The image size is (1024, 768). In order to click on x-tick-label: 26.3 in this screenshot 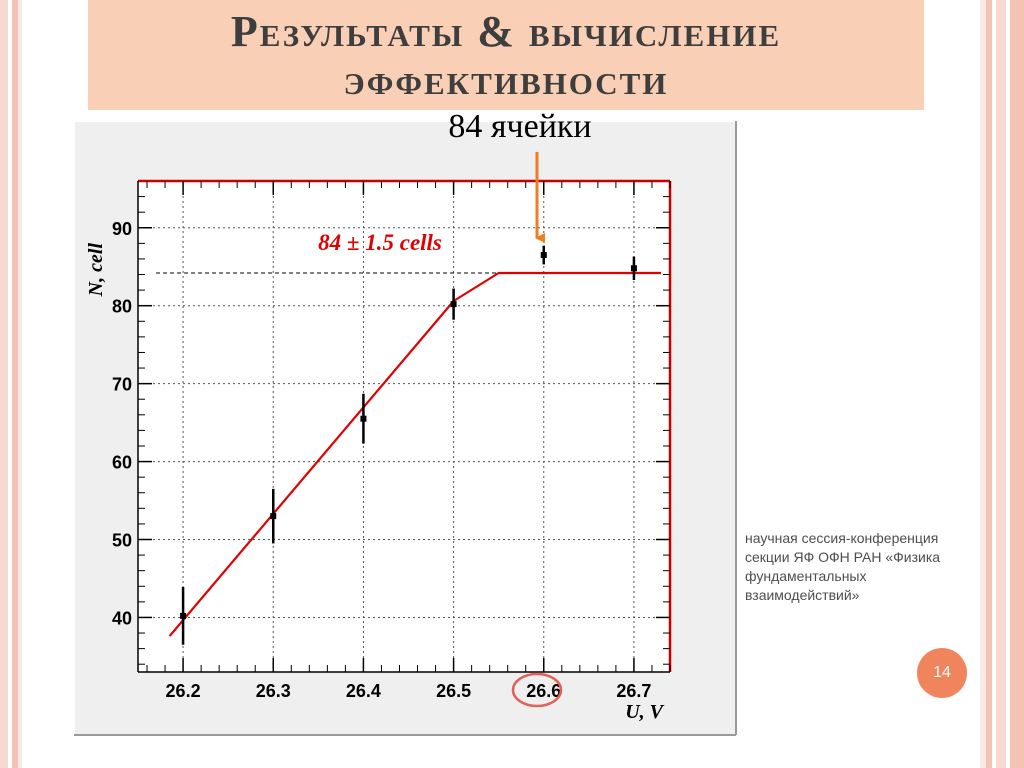, I will do `click(273, 691)`.